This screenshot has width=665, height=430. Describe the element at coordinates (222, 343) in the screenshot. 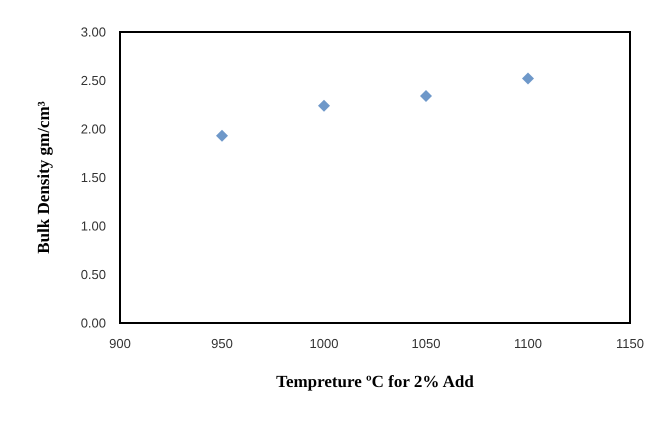

I see `x-tick-label: 950` at that location.